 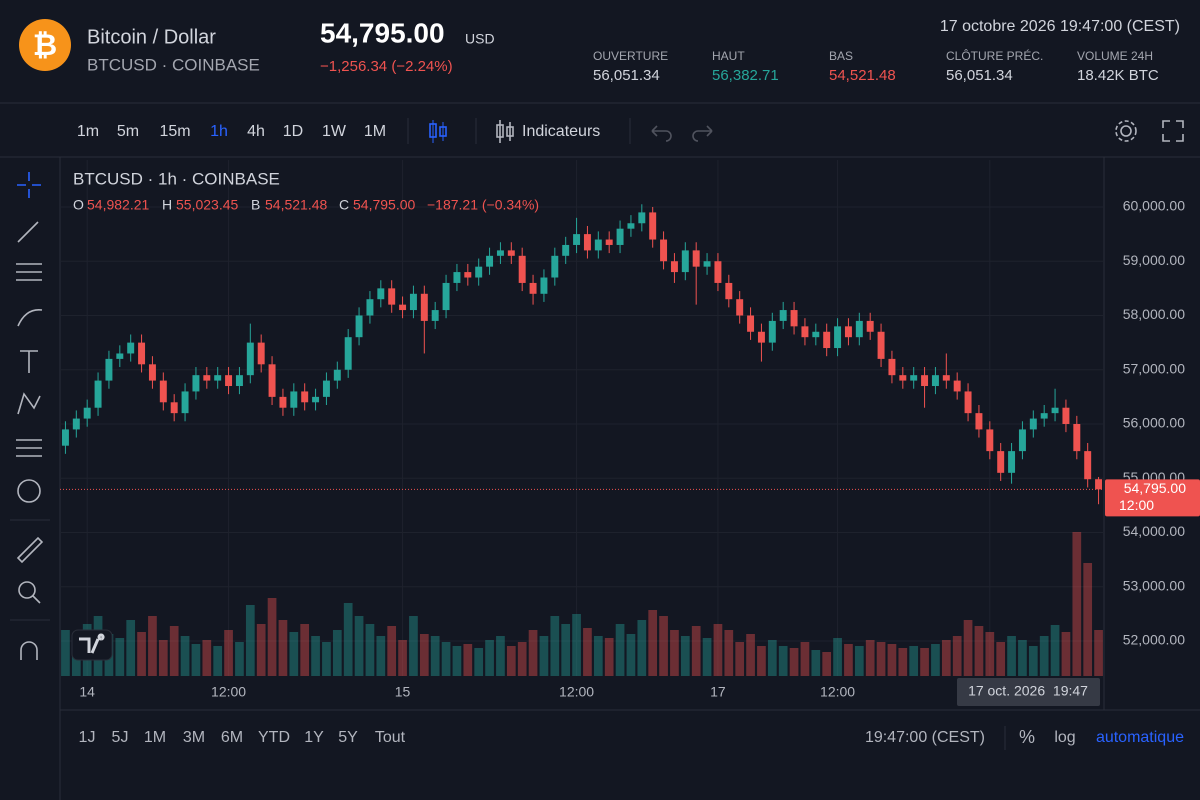 I want to click on last-price-label: 54,795.00, so click(x=1155, y=488).